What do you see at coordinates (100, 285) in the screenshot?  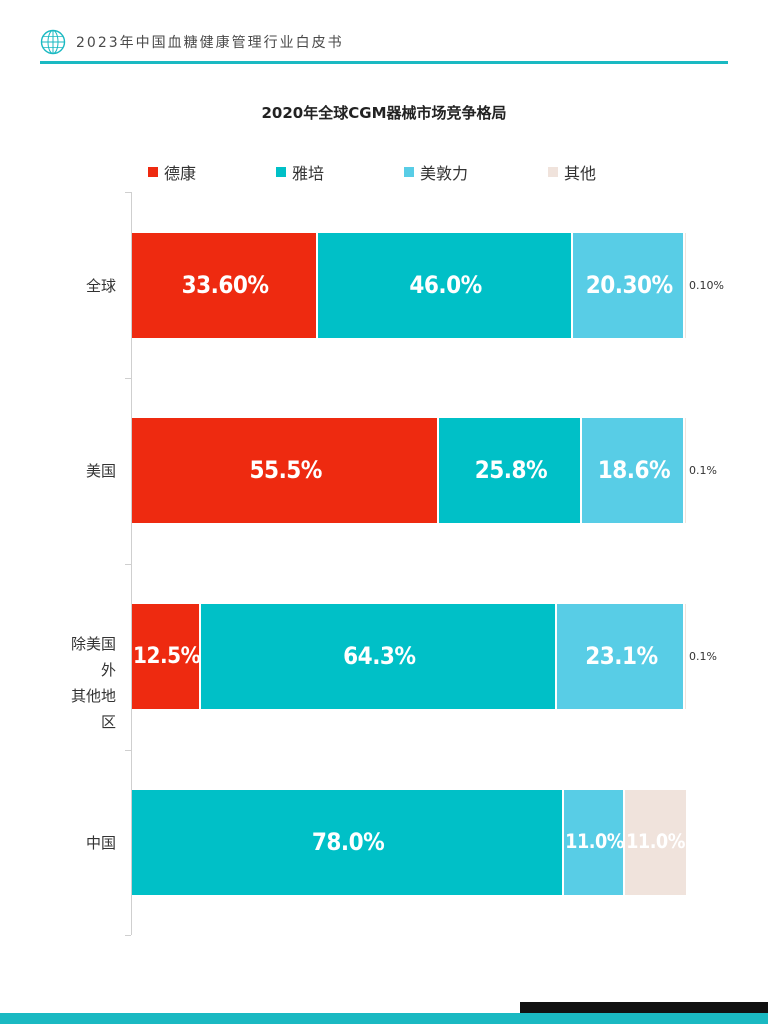 I see `category-label: 全球` at bounding box center [100, 285].